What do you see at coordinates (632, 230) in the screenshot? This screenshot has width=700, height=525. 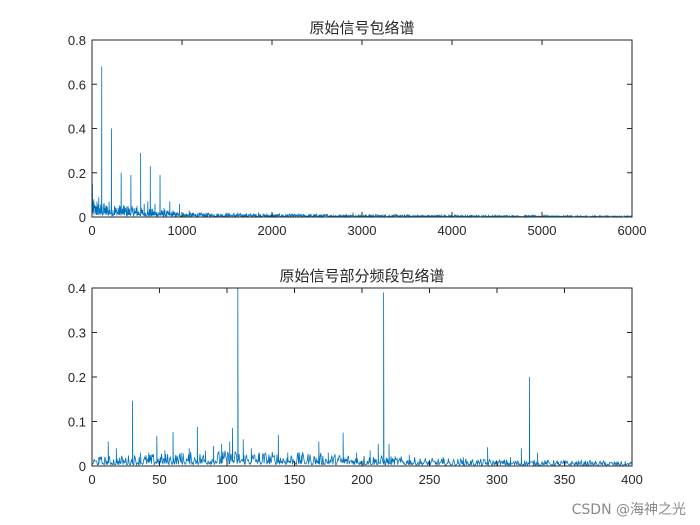 I see `top-x-tick-label: 6000` at bounding box center [632, 230].